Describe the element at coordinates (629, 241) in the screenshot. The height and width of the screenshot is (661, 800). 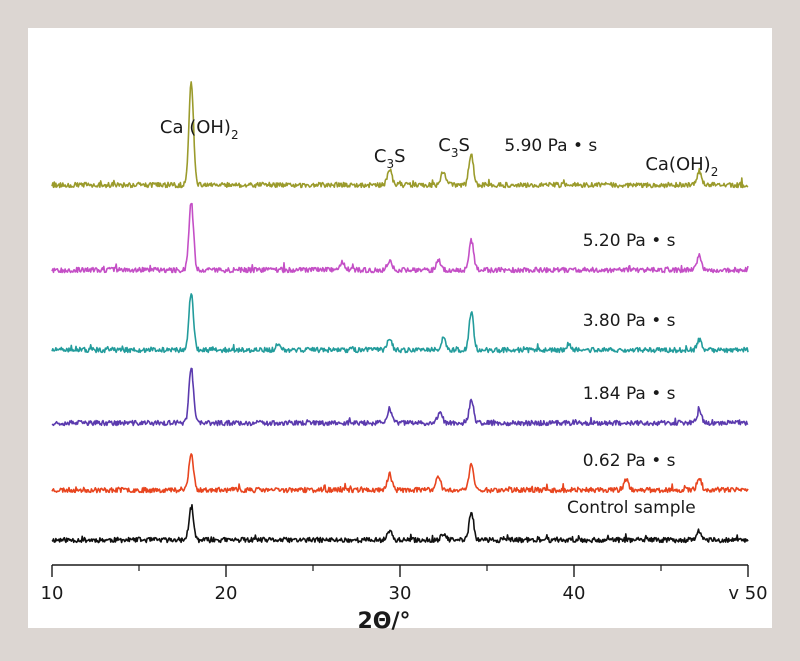
I see `series-label-5-20-pa-s: 5.20 Pa • s` at that location.